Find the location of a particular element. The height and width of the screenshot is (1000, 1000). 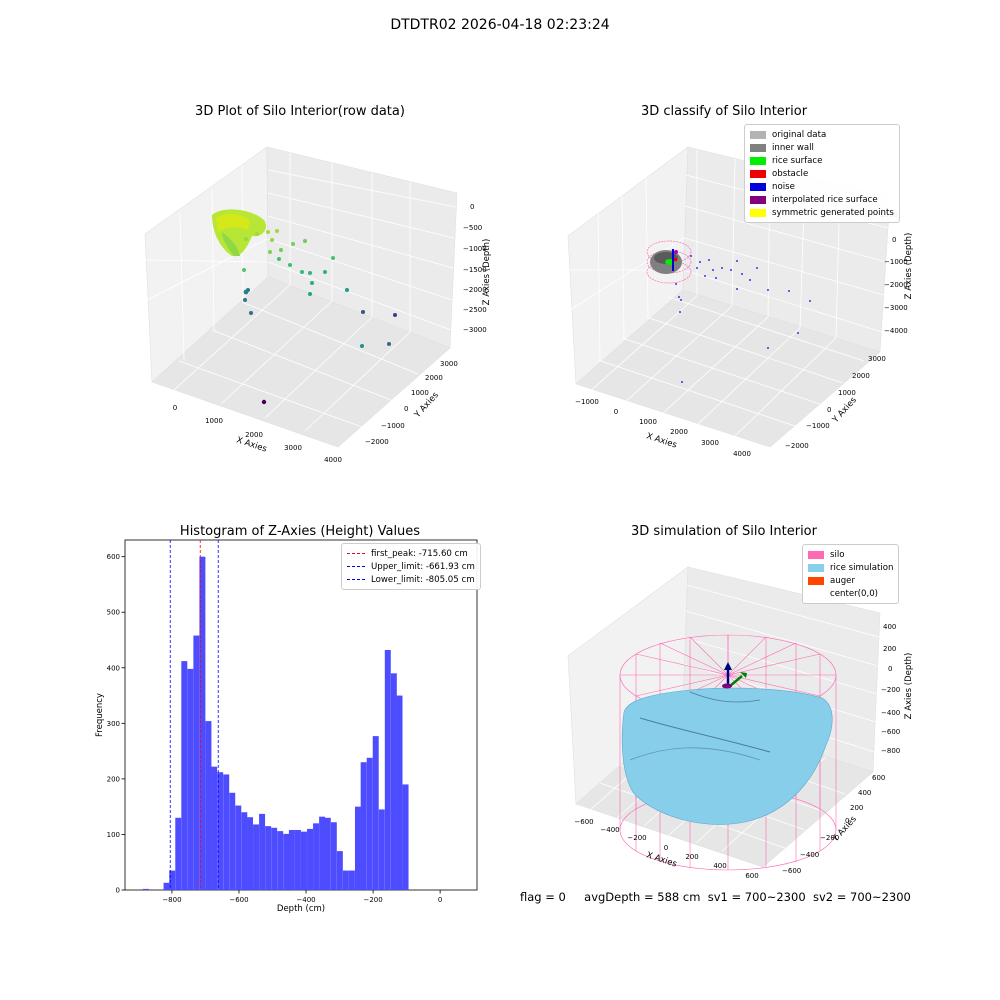

raw-y-tick: 1000 is located at coordinates (420, 393).